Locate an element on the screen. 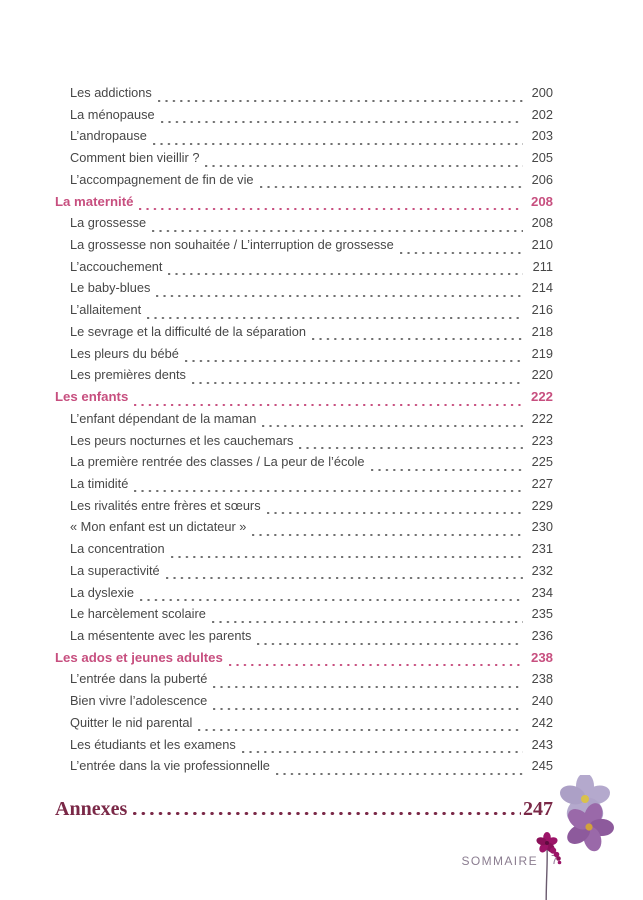 The height and width of the screenshot is (900, 643). toc-entry-label: L’accouchement is located at coordinates (116, 266).